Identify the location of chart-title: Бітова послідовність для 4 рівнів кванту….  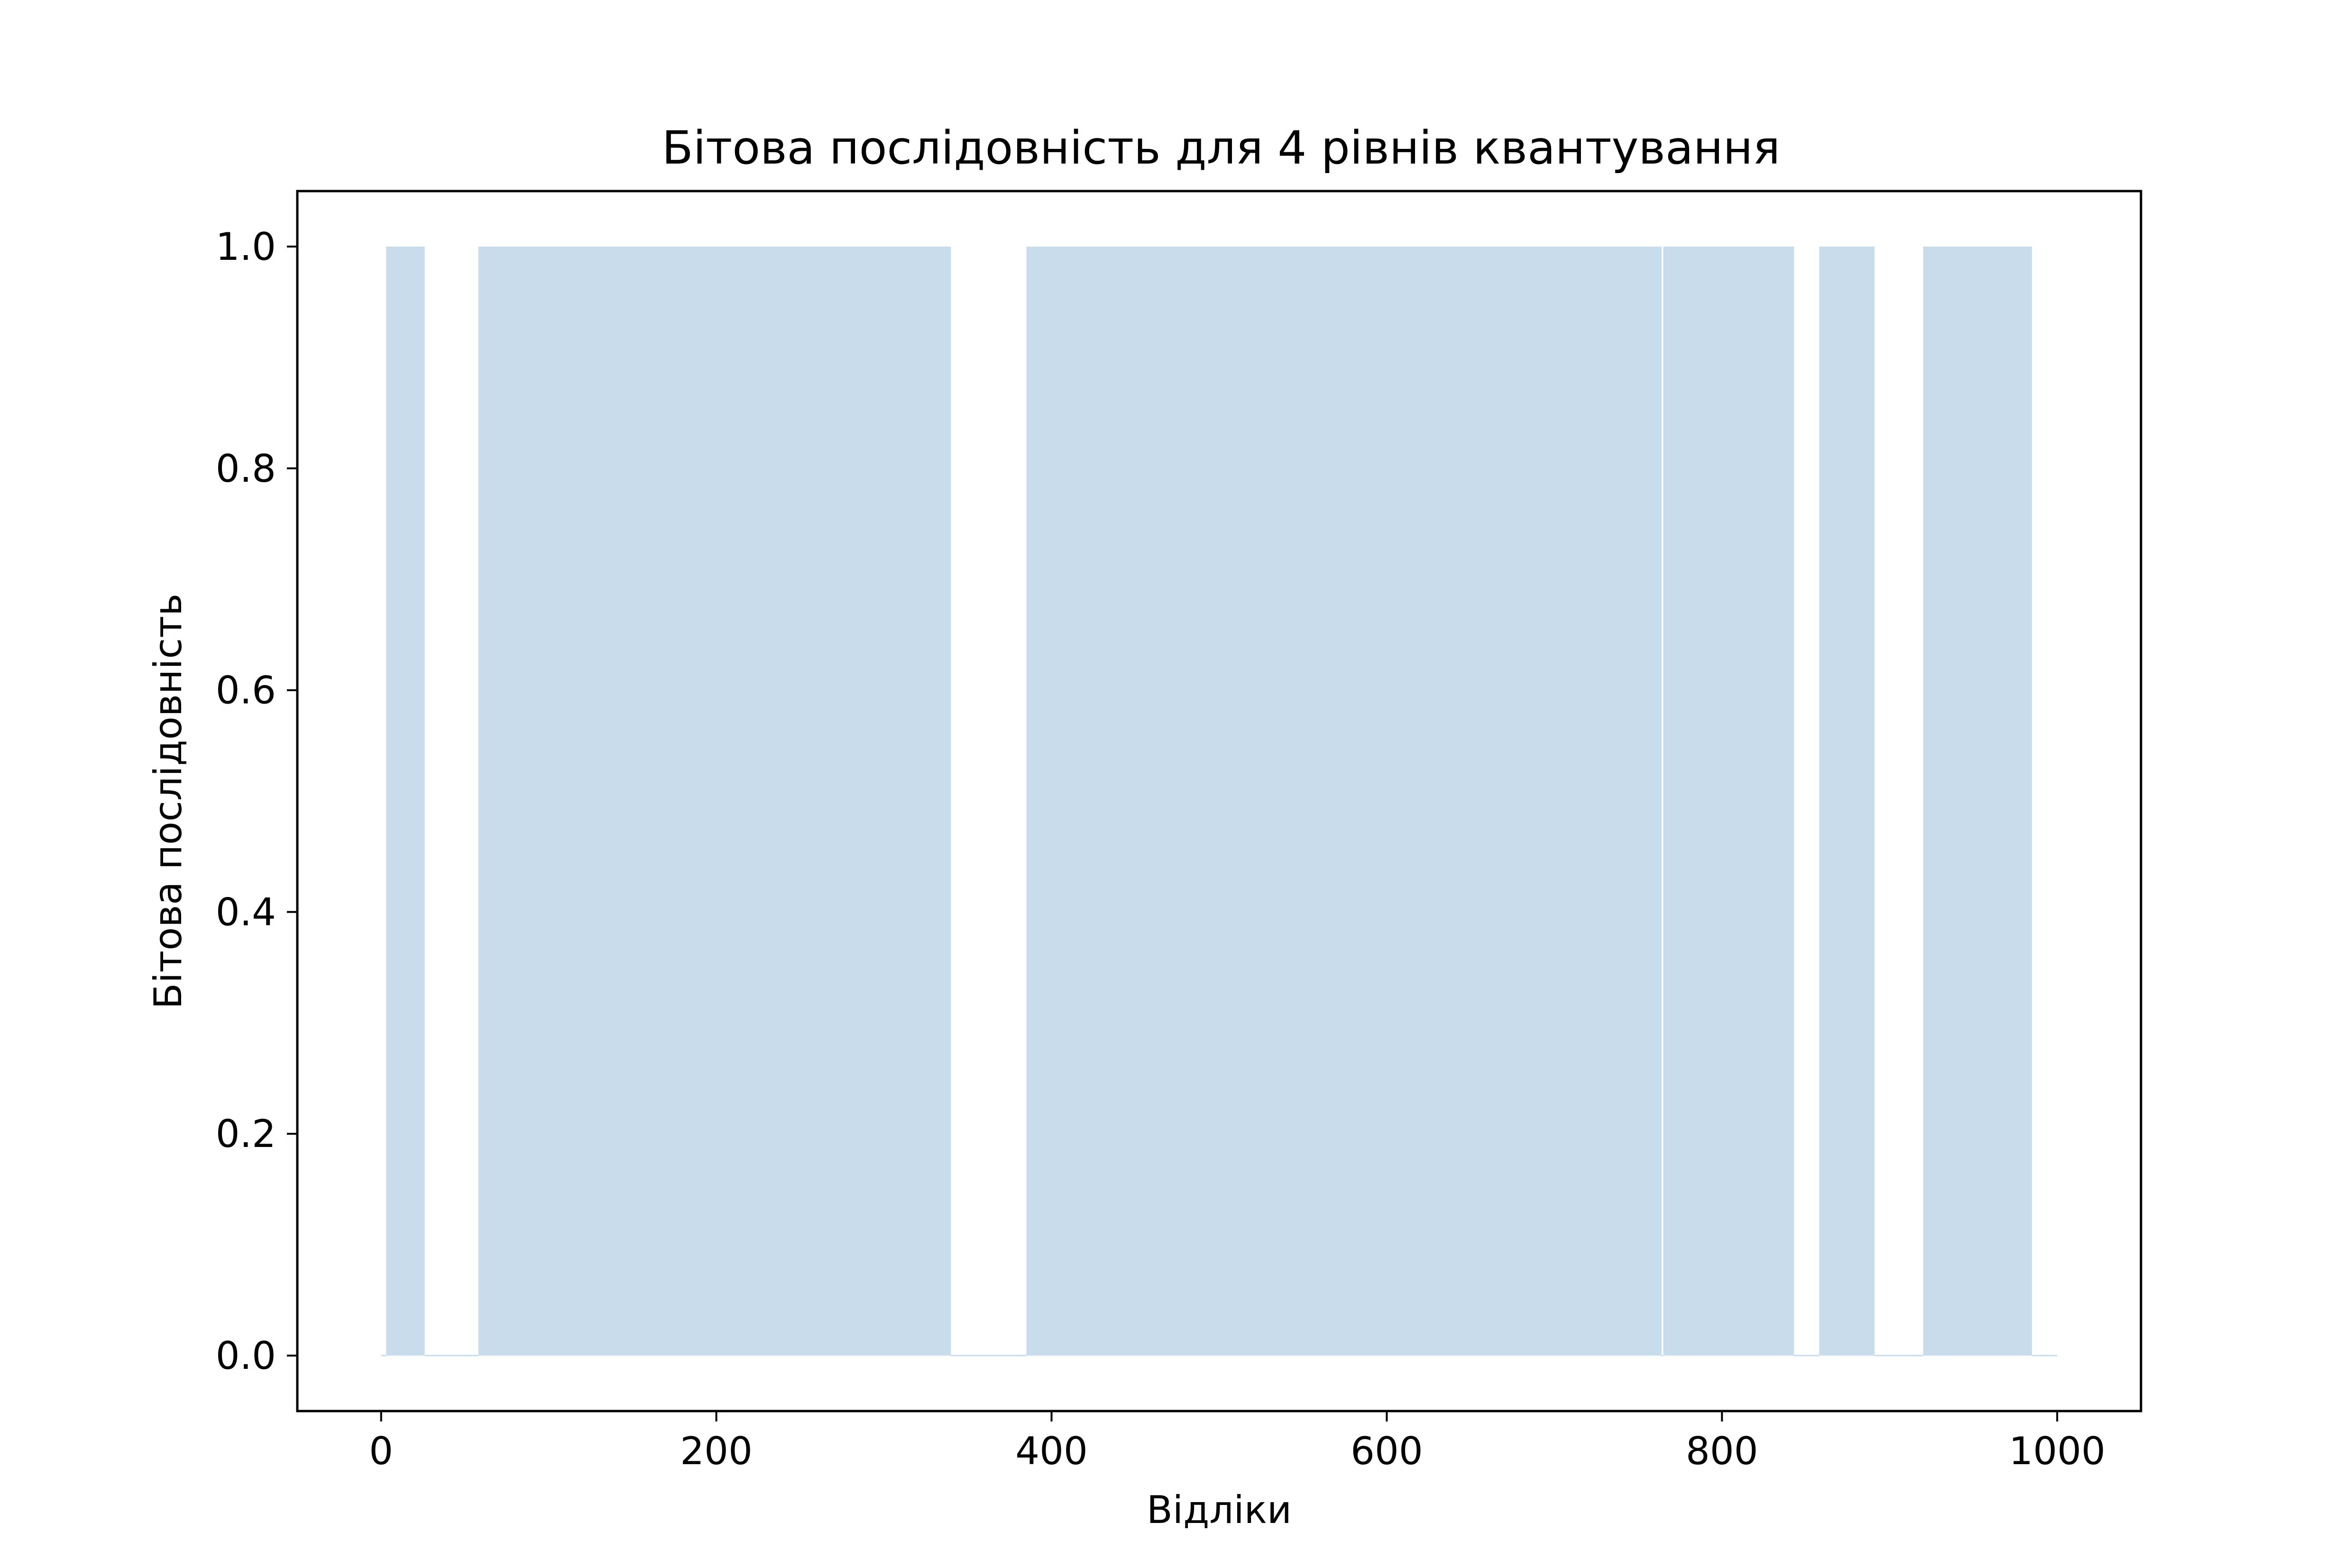
(1221, 147).